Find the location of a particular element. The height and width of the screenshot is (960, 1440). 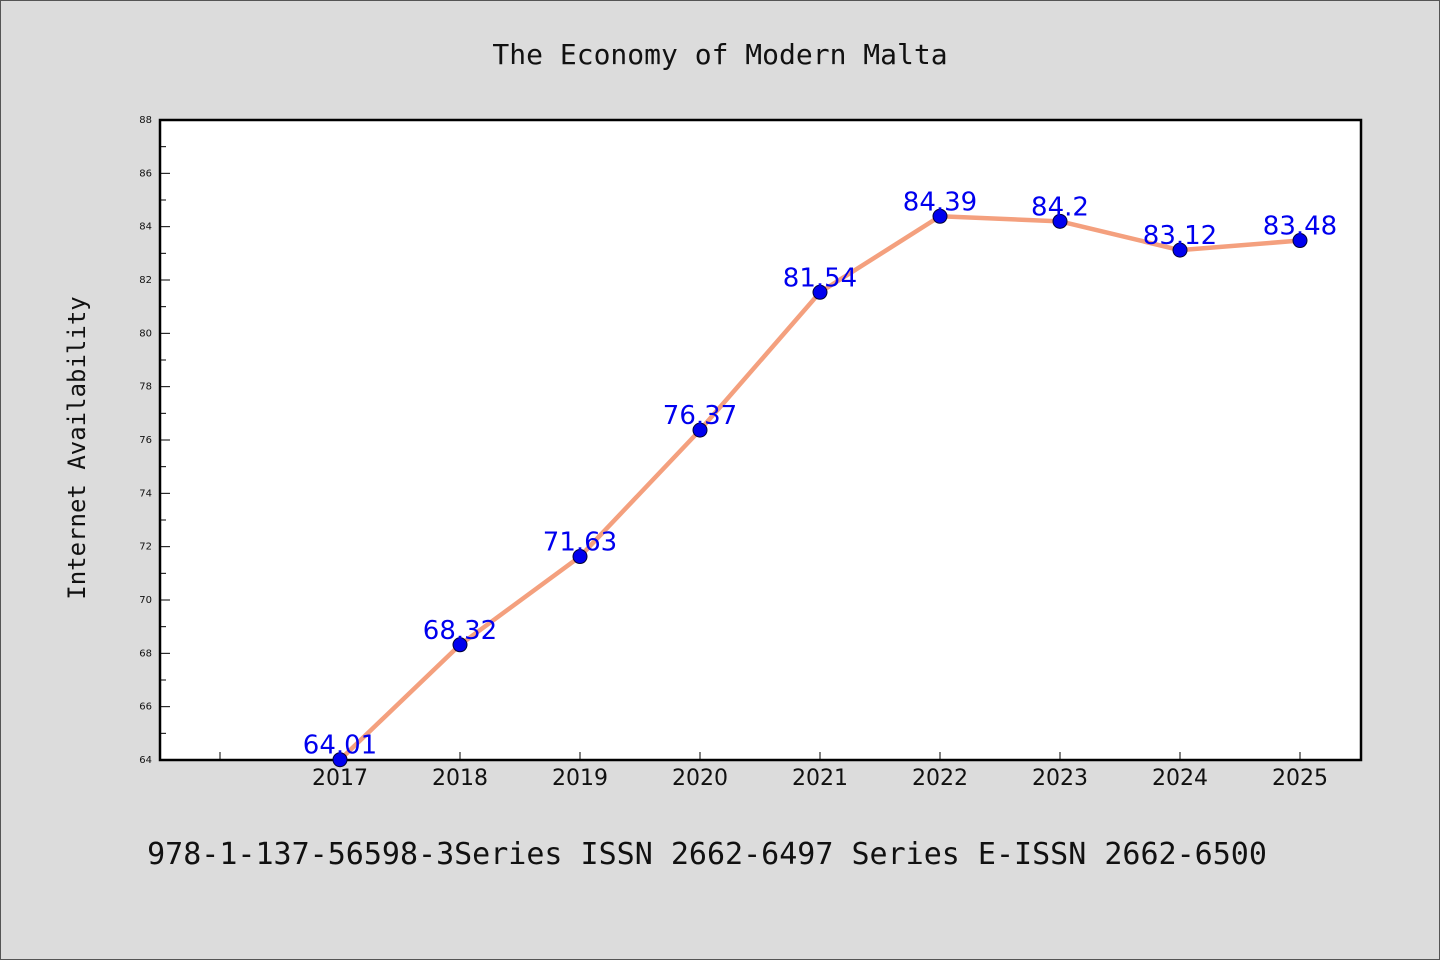

y-tick-label: 88 is located at coordinates (145, 120).